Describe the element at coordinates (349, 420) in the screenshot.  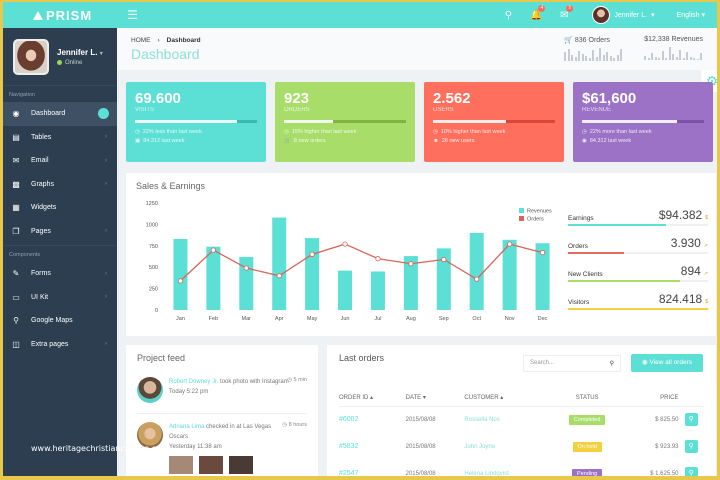
I see `order-id-link: #6002` at that location.